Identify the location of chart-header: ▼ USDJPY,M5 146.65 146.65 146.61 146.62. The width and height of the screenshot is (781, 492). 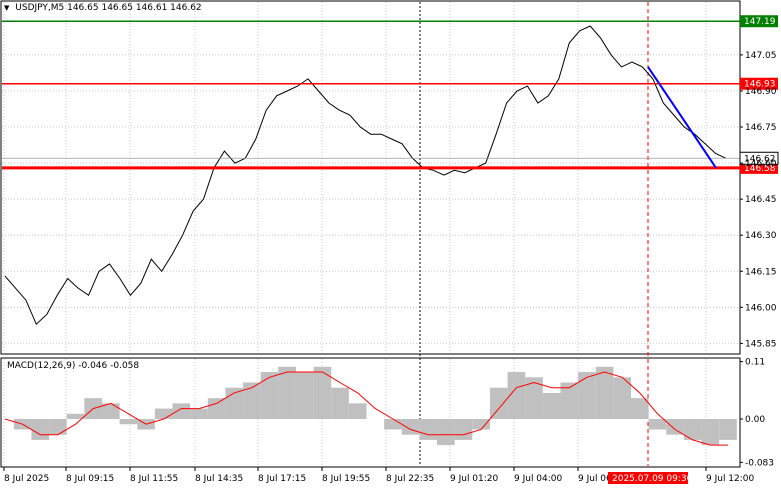
(103, 8).